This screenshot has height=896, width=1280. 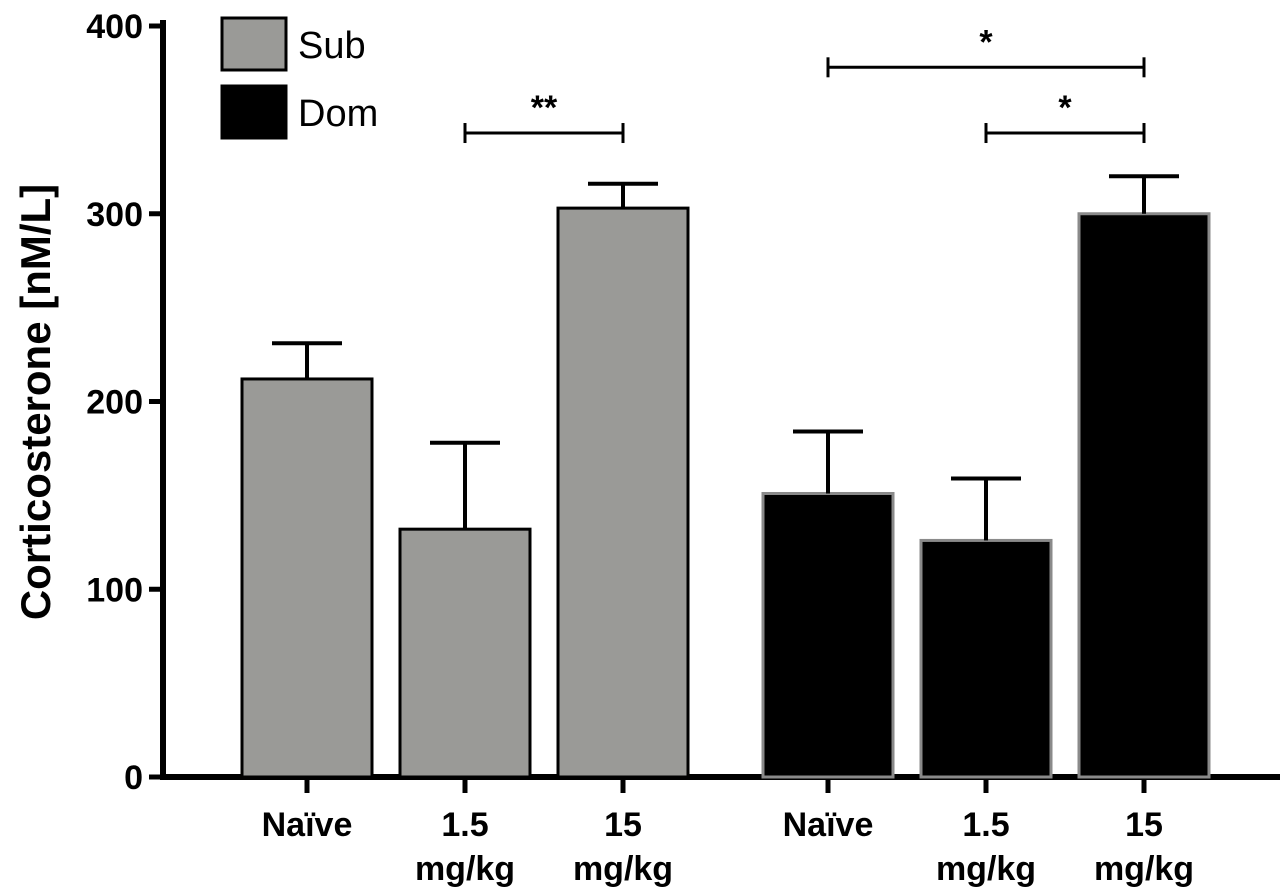 What do you see at coordinates (114, 27) in the screenshot?
I see `y-tick-label: 400` at bounding box center [114, 27].